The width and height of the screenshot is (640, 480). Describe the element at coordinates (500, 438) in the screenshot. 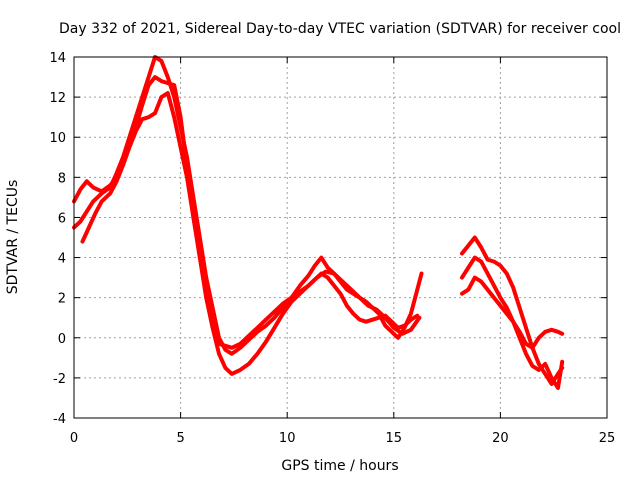

I see `x-tick-label: 20` at that location.